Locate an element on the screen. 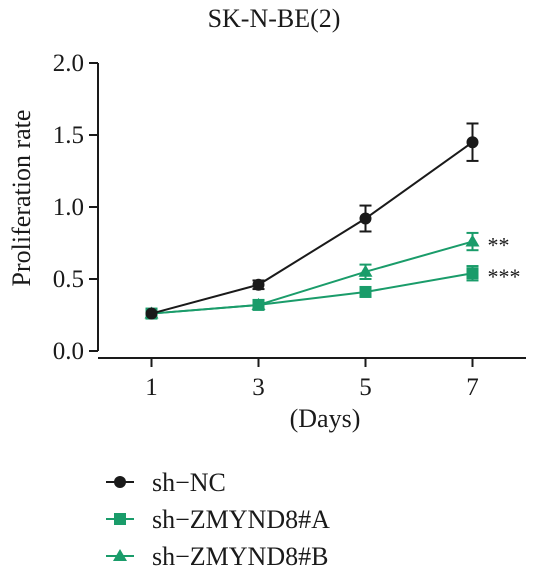  legend-item-2: sh−ZMYND8#B is located at coordinates (217, 556).